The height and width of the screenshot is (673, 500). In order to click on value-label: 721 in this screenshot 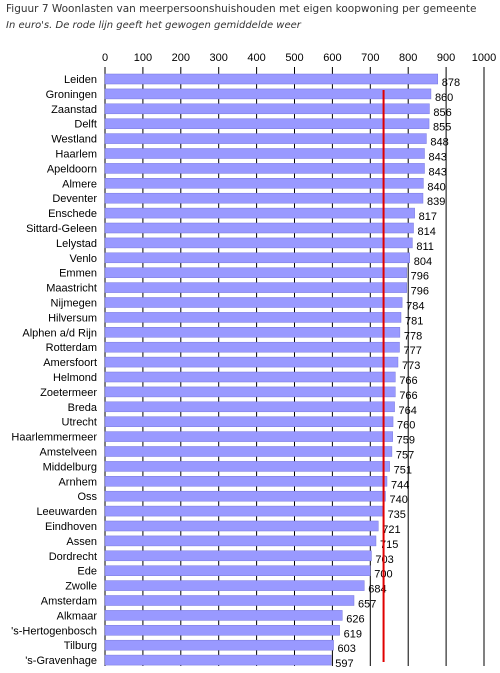, I will do `click(391, 530)`.